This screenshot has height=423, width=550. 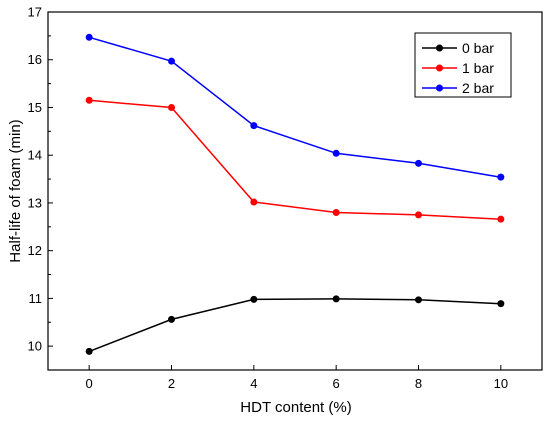 I want to click on x-axis: 0 2 4 6 8 10, so click(x=297, y=378).